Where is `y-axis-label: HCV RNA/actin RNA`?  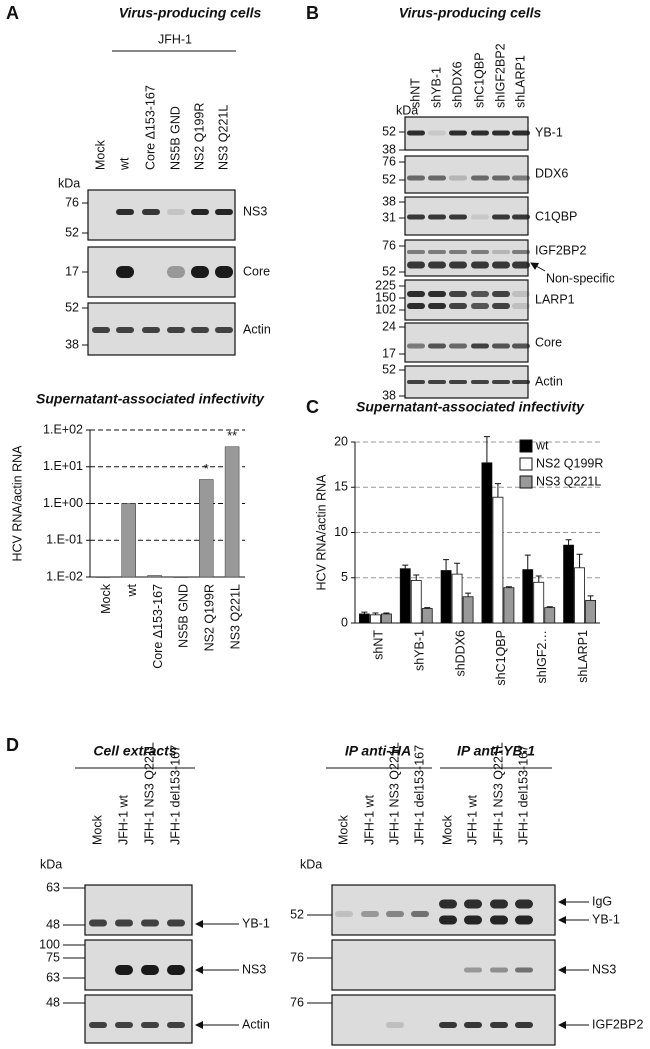 y-axis-label: HCV RNA/actin RNA is located at coordinates (321, 532).